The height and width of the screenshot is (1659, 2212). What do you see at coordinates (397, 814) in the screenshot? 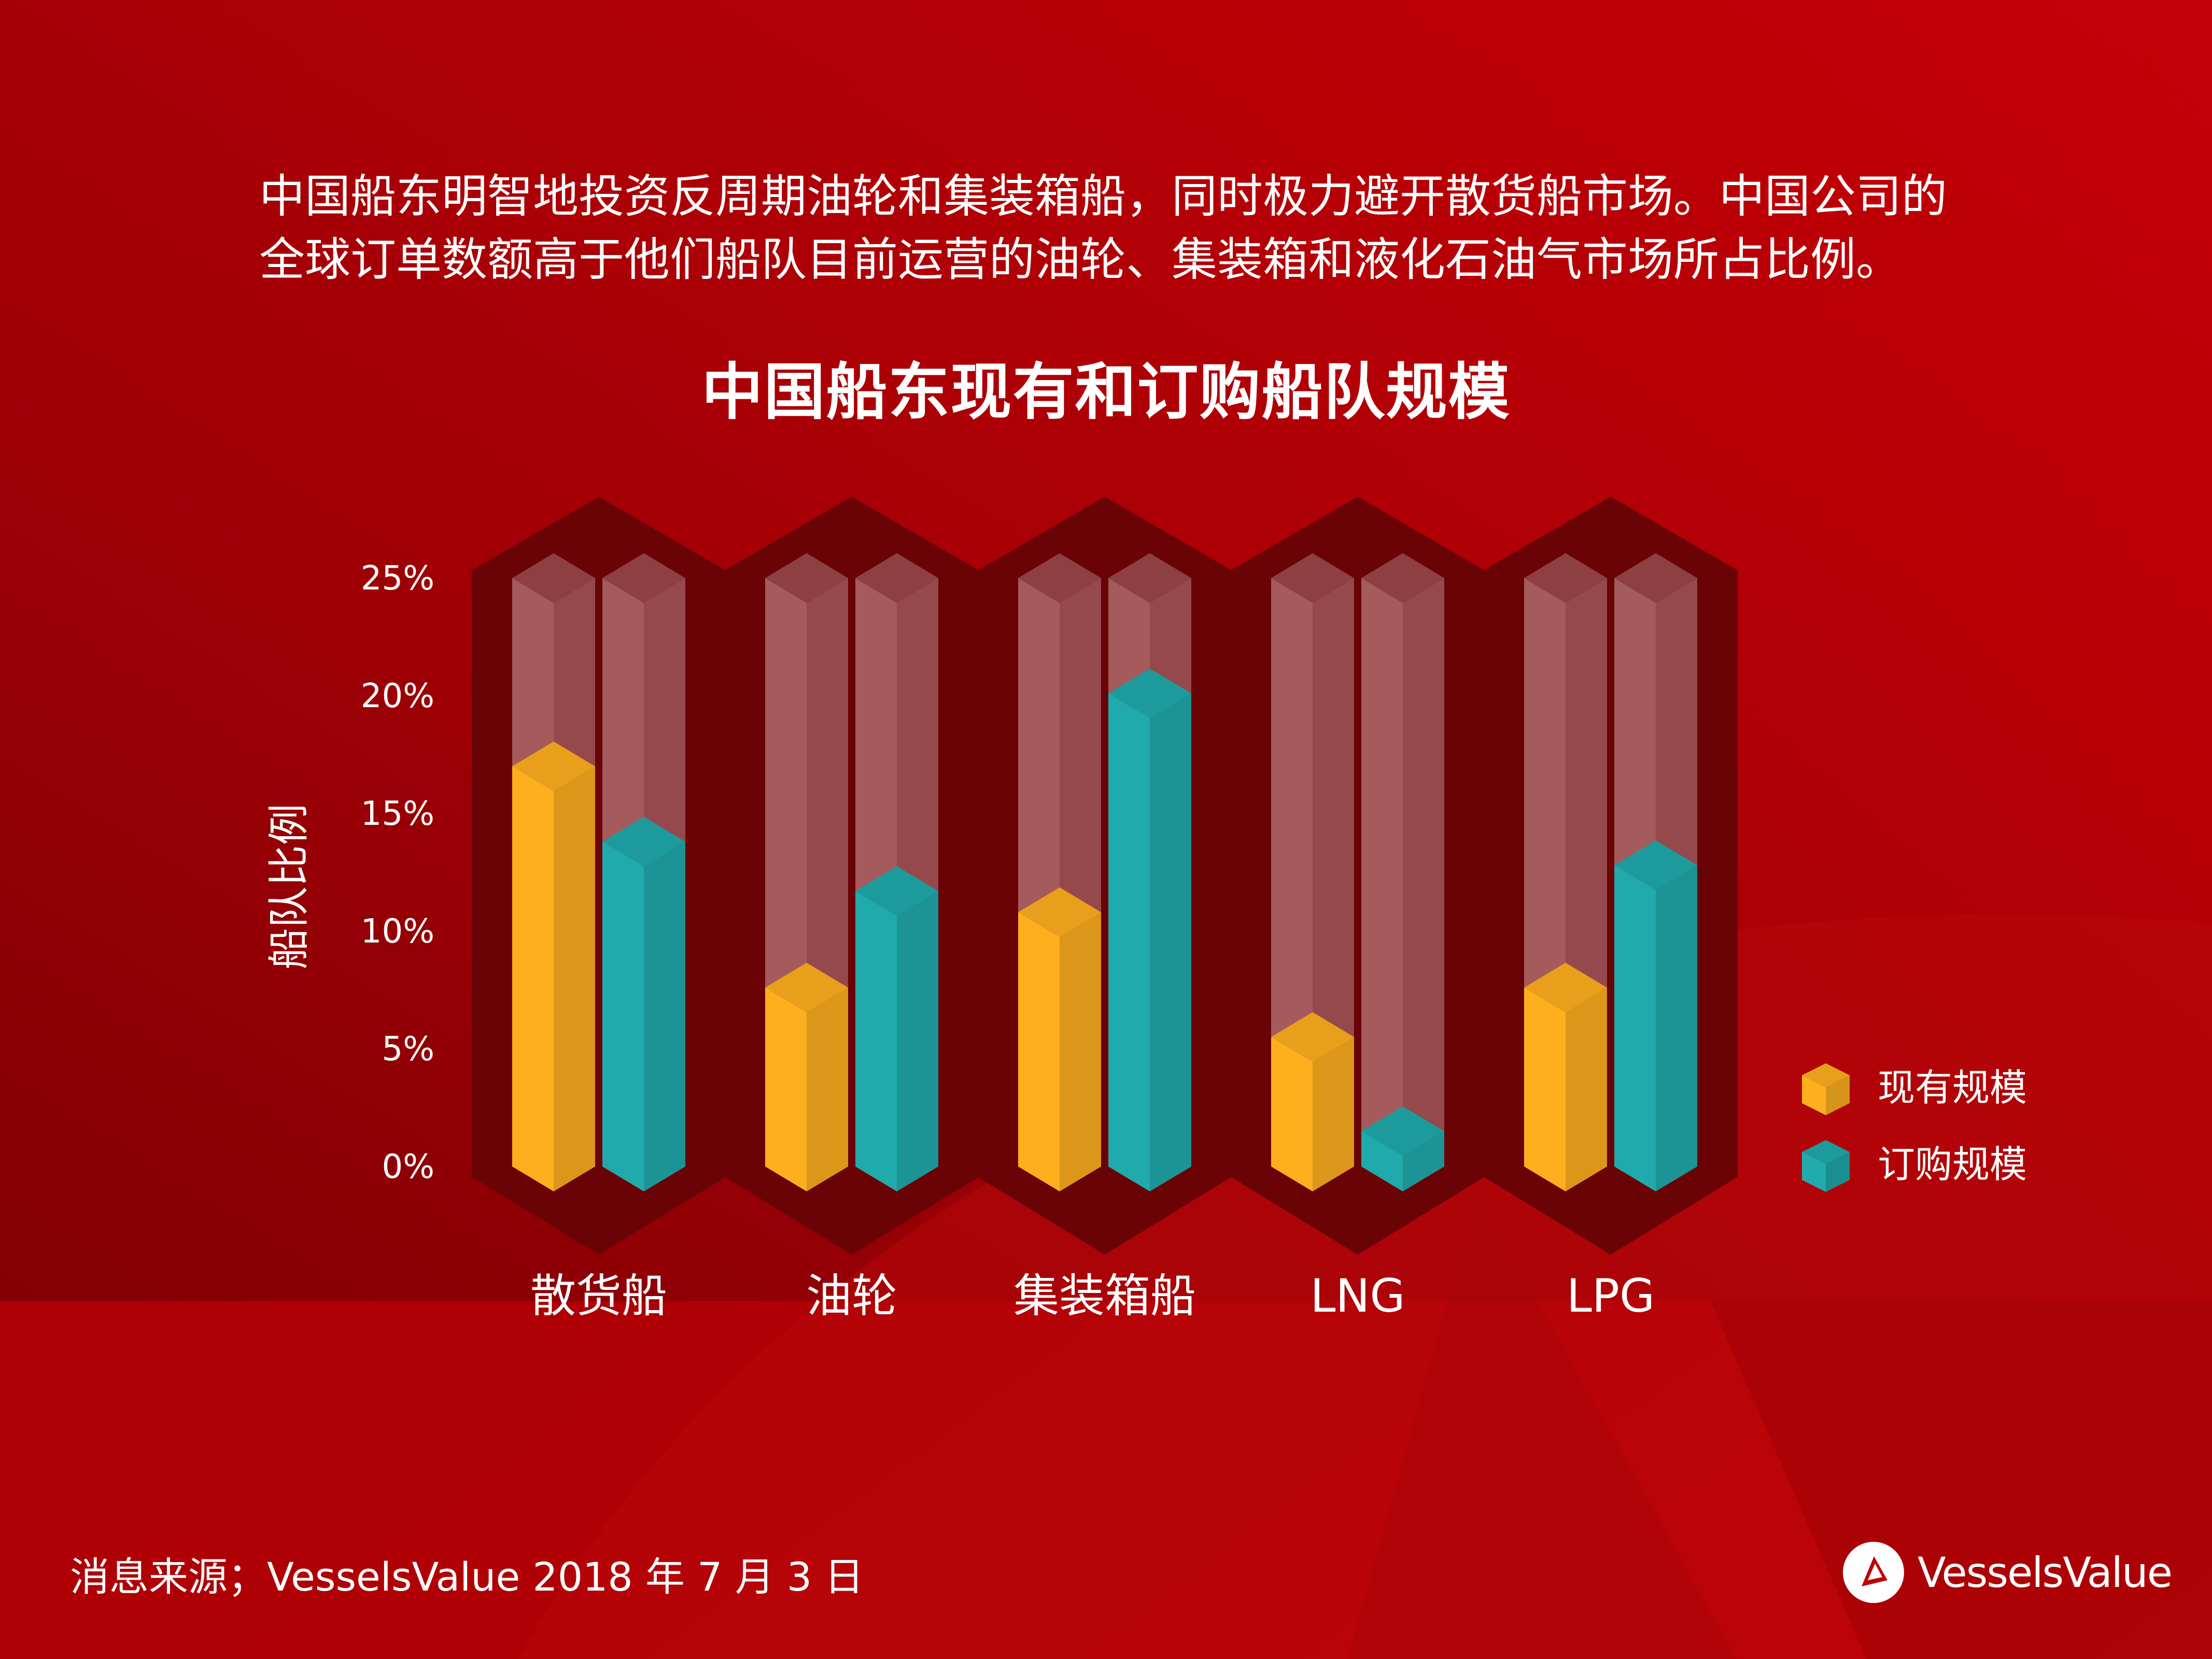
I see `y-tick-label: 15%` at bounding box center [397, 814].